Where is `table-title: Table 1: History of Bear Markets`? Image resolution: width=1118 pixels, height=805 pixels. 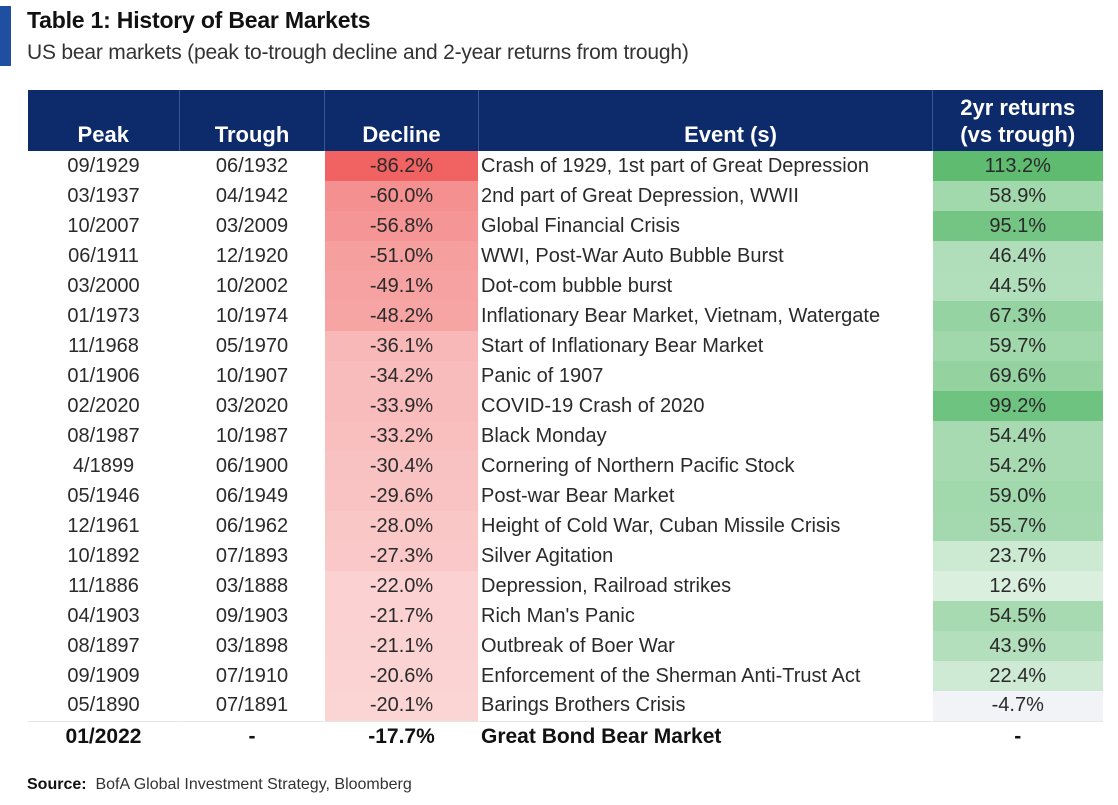
table-title: Table 1: History of Bear Markets is located at coordinates (199, 20).